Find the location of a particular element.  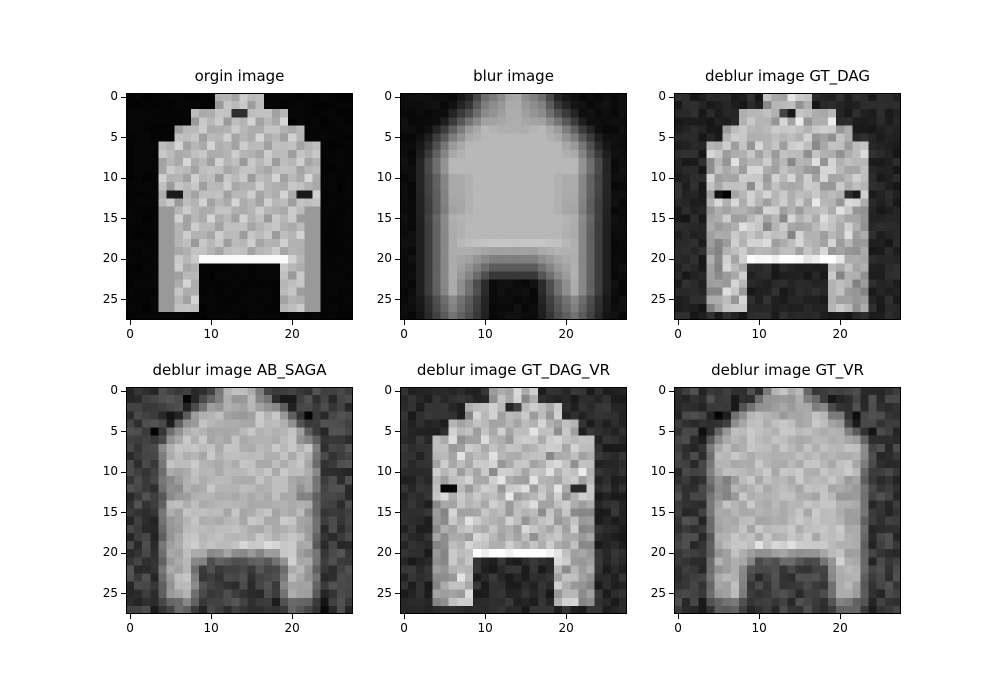

image-panel: orgin image 0 10 20 0 5 10 15 20 25 is located at coordinates (228, 204).